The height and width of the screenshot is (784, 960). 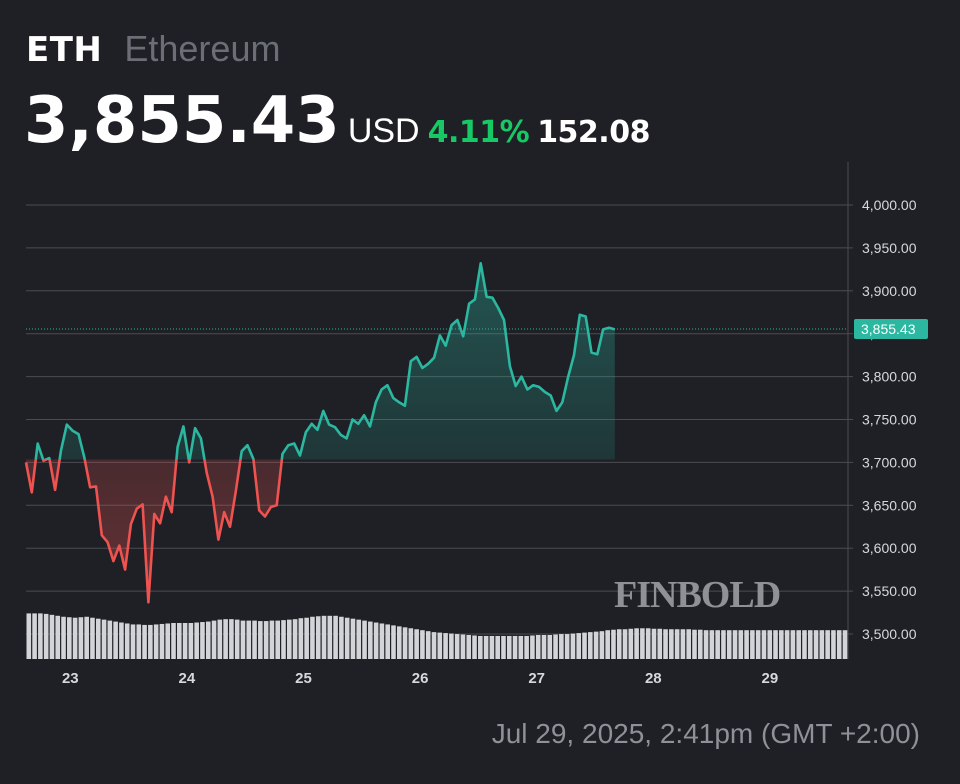 What do you see at coordinates (889, 205) in the screenshot?
I see `y-tick-label: 4,000.00` at bounding box center [889, 205].